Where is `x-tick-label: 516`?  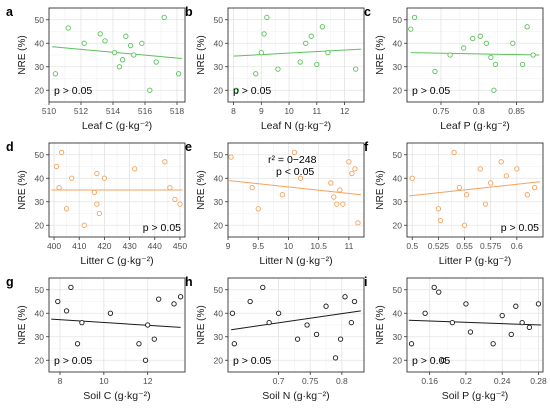 x-tick-label: 516 is located at coordinates (145, 111).